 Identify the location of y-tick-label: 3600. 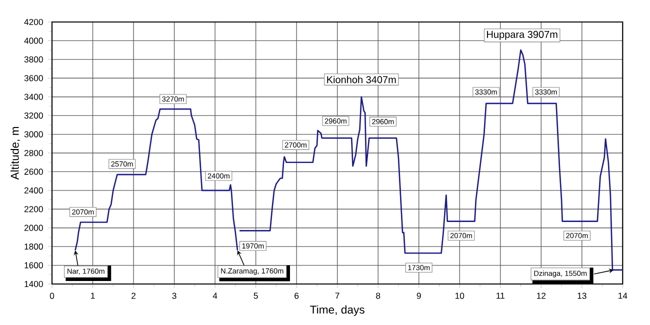
(33, 78).